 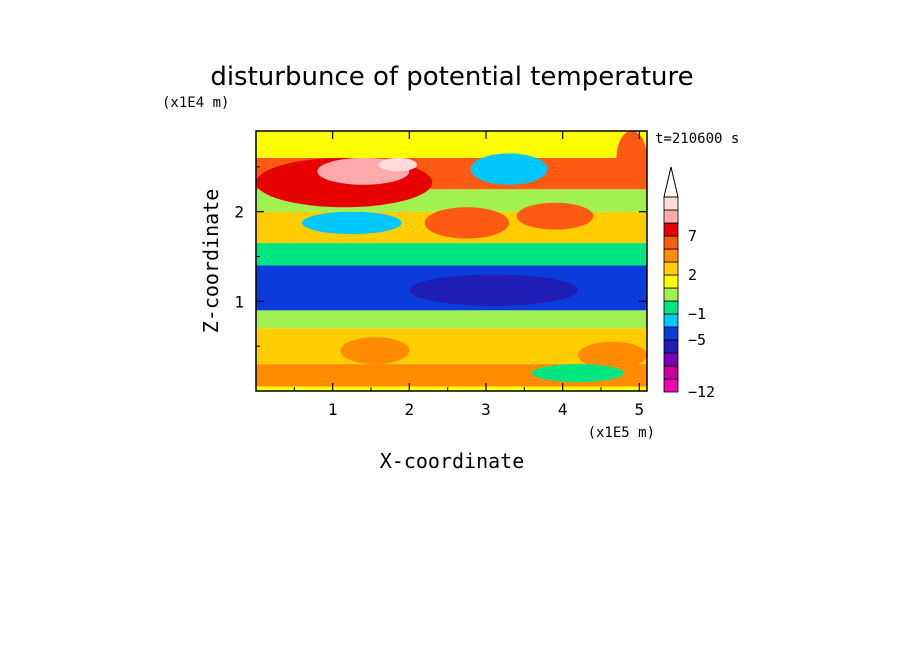 I want to click on y-axis-ticks: 12, so click(x=440, y=256).